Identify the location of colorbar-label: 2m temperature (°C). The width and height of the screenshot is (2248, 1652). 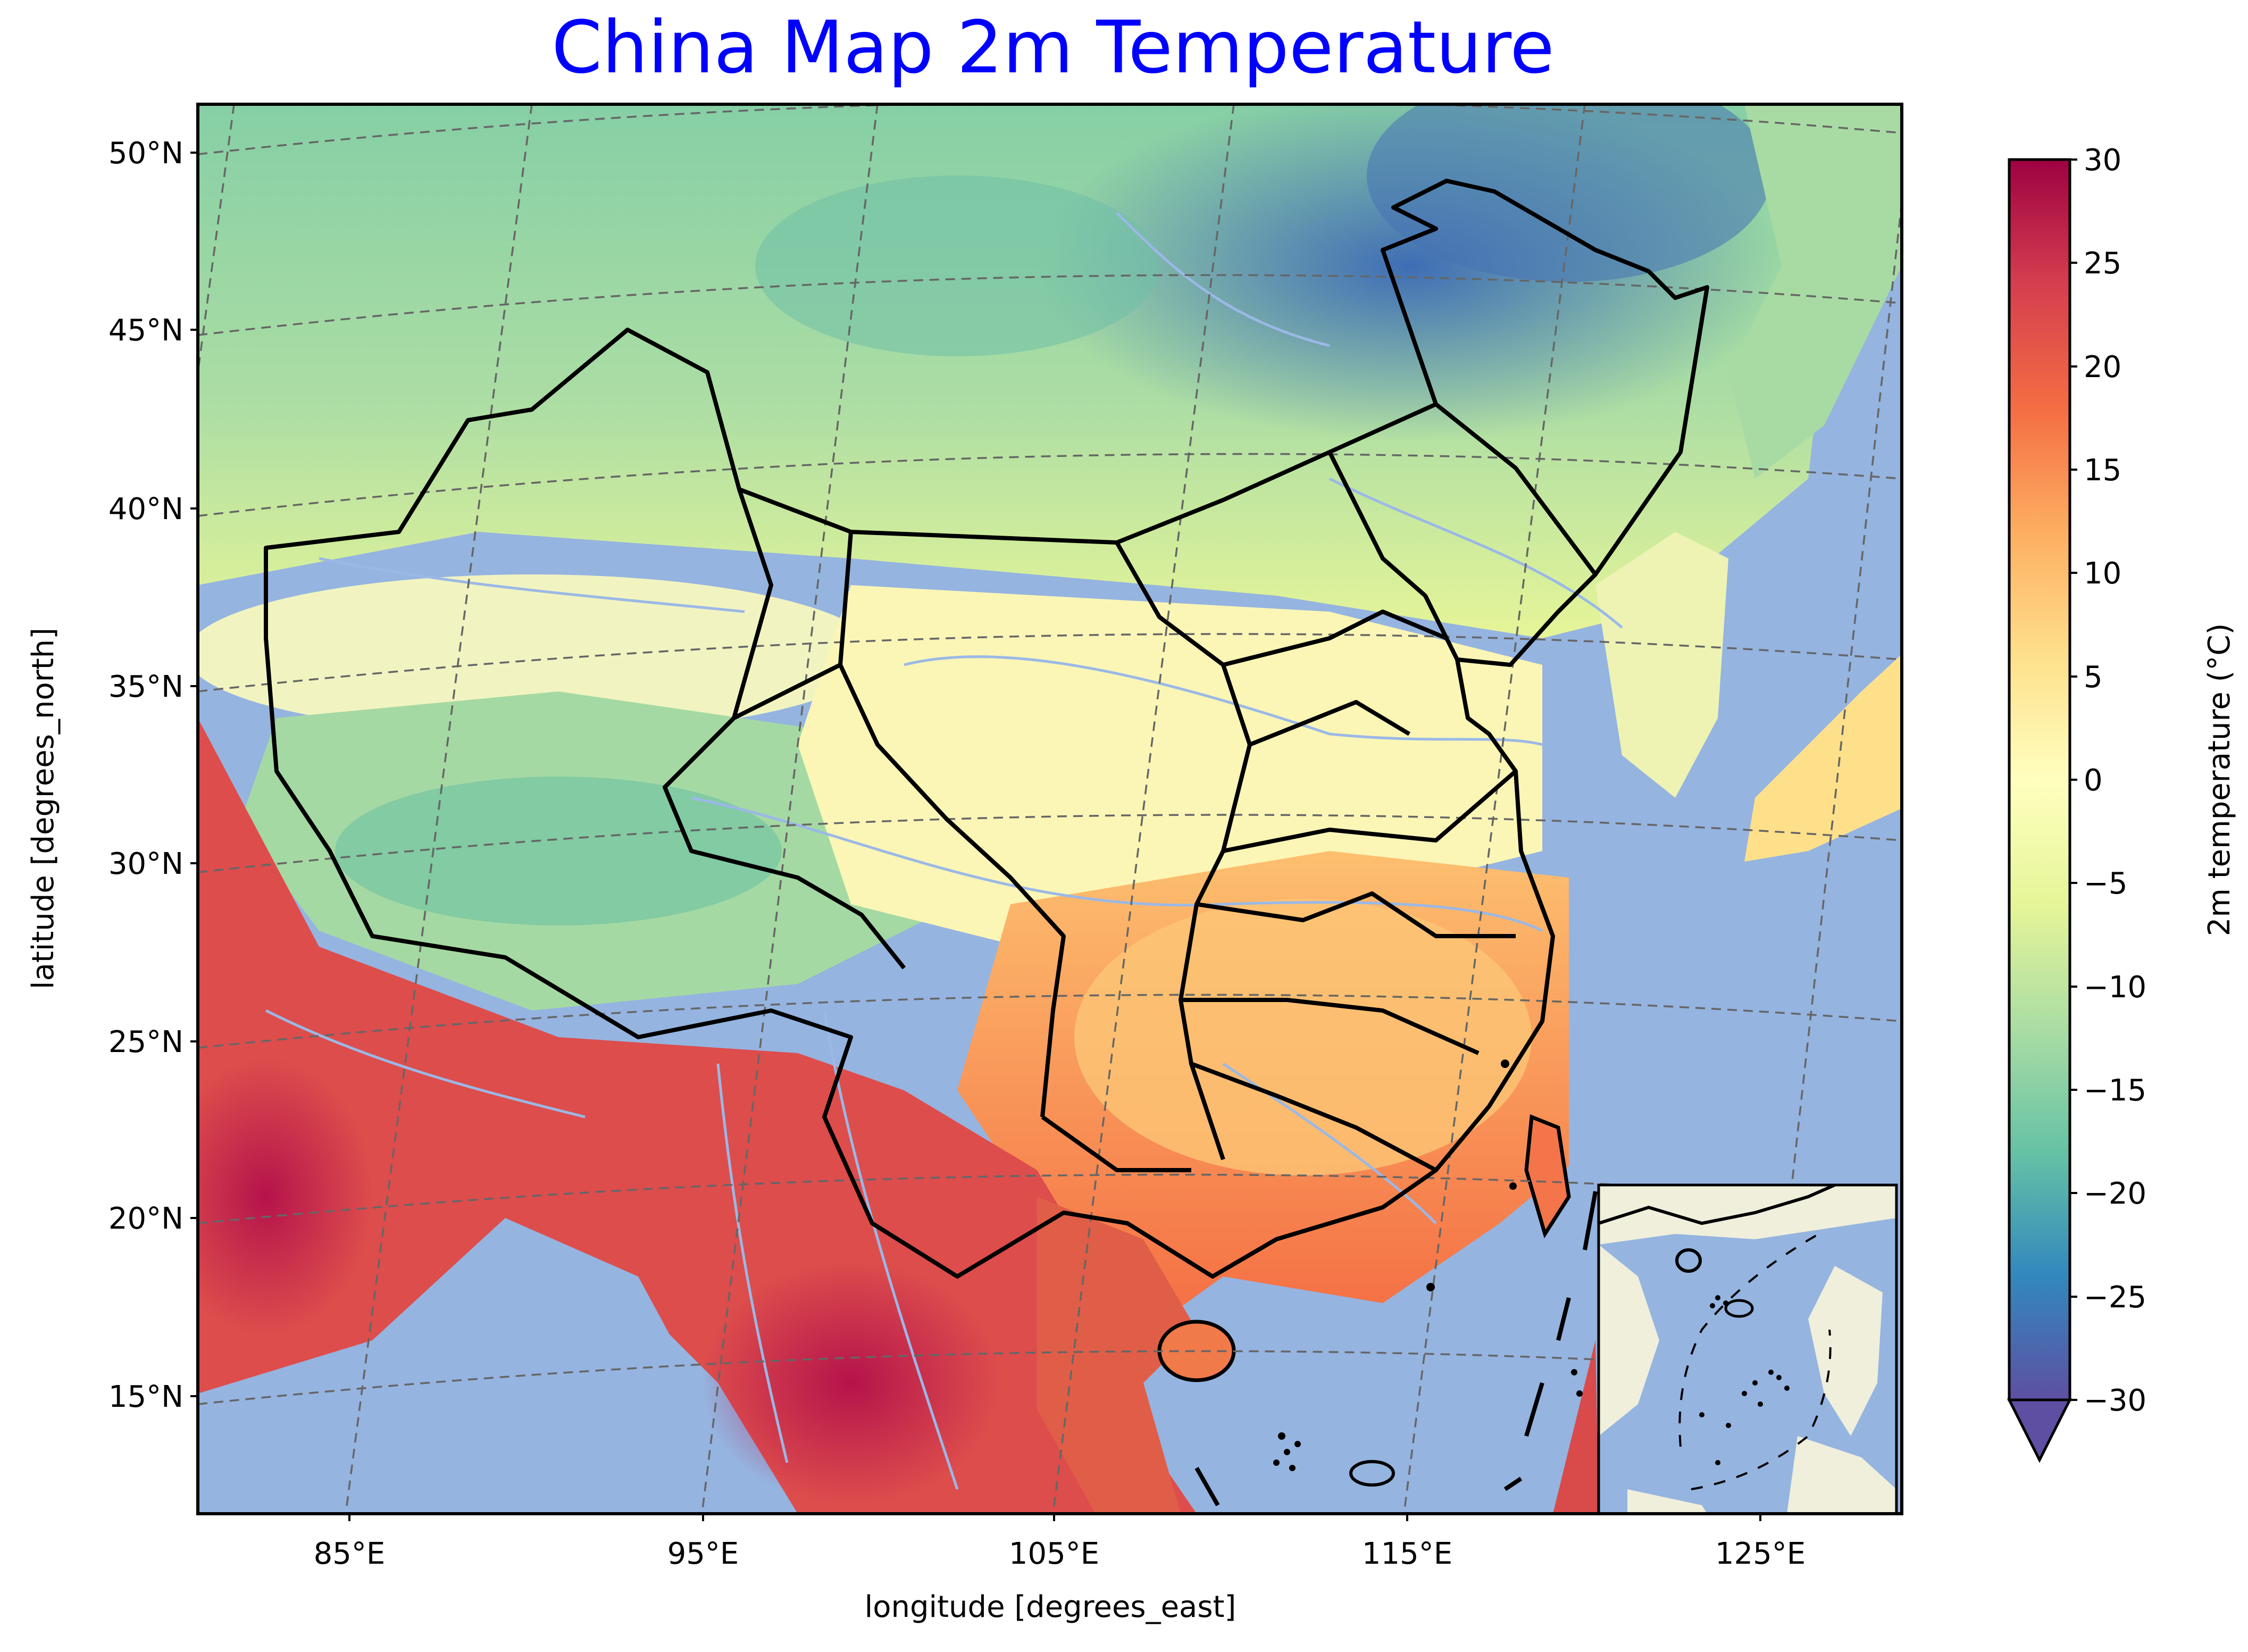
(2219, 780).